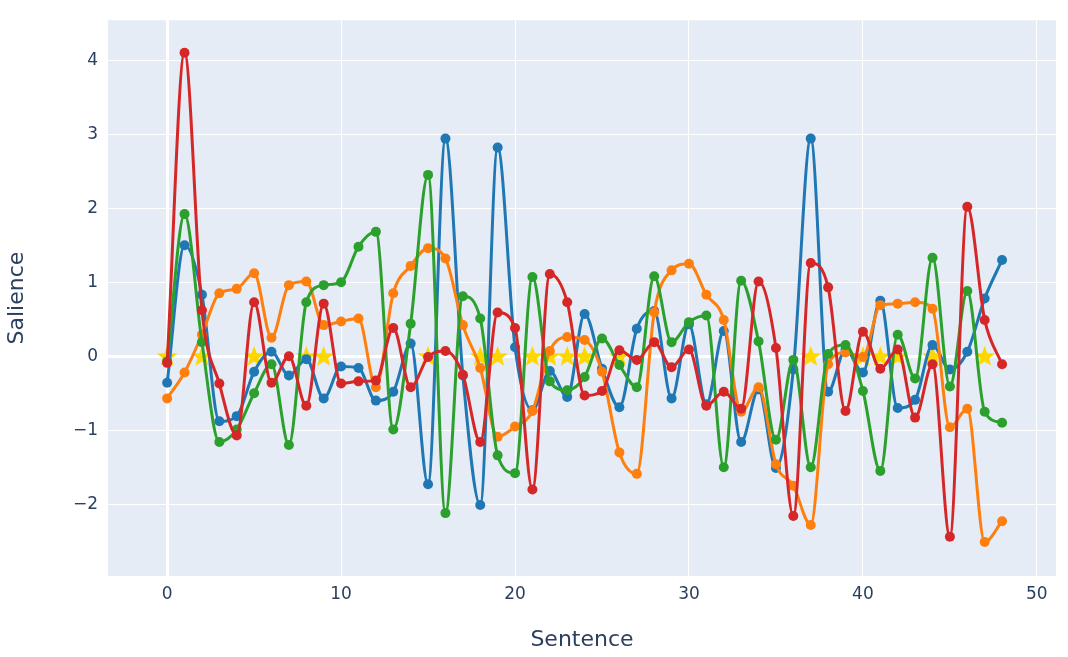 This screenshot has width=1068, height=657. Describe the element at coordinates (15, 298) in the screenshot. I see `y-axis-title: Salience` at that location.